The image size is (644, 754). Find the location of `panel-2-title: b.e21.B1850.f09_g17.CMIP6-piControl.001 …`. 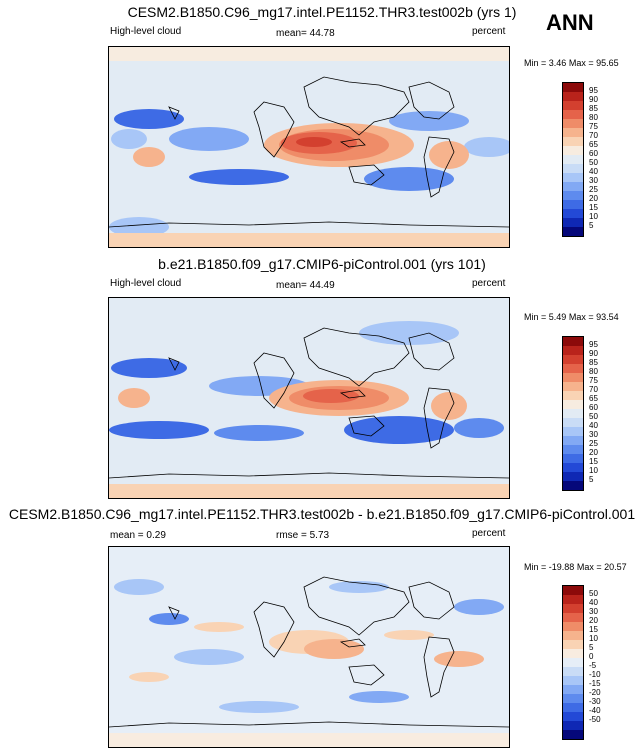

panel-2-title: b.e21.B1850.f09_g17.CMIP6-piControl.001 … is located at coordinates (322, 264).